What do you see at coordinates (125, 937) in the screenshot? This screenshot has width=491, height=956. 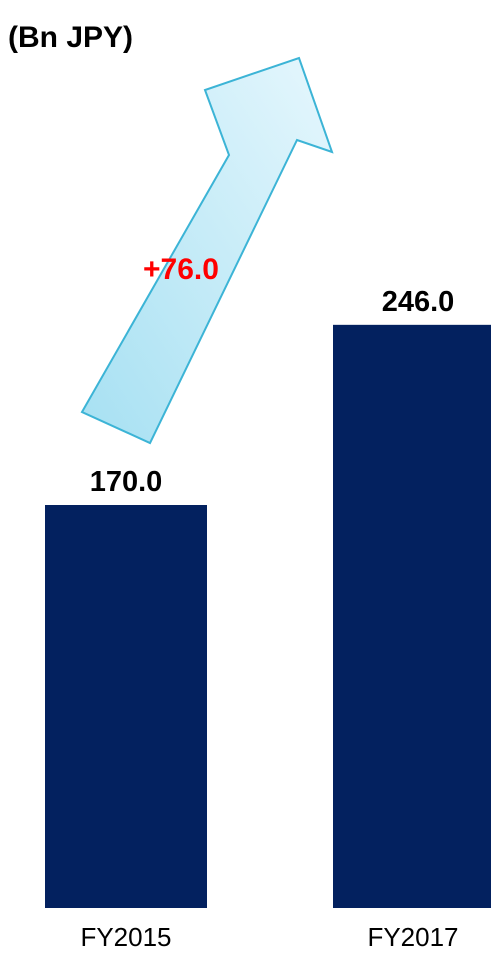 I see `category-label-fy2015: FY2015` at bounding box center [125, 937].